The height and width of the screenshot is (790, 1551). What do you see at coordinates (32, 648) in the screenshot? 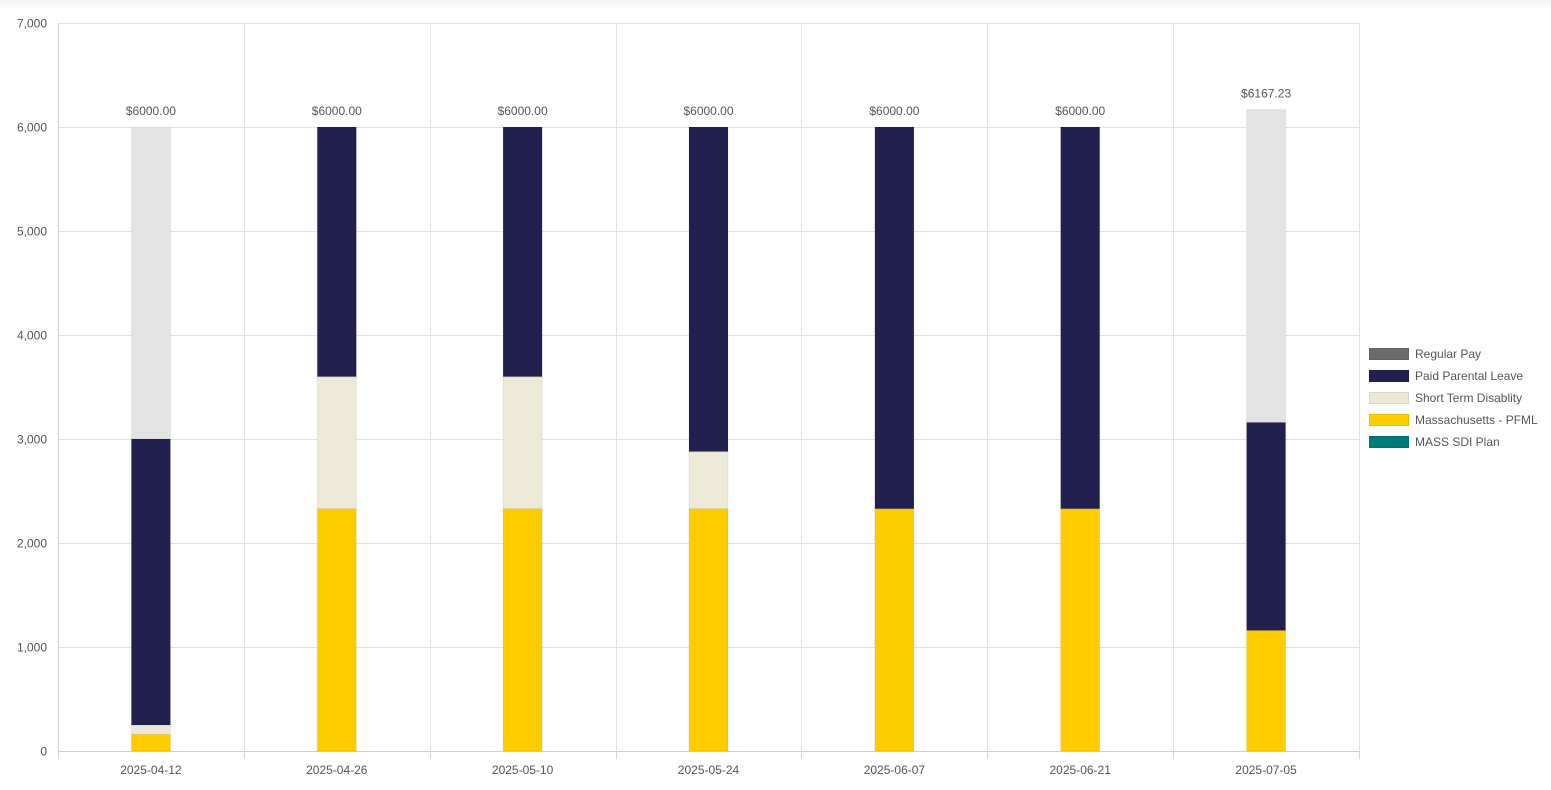
I see `y-tick-label: 1,000` at bounding box center [32, 648].